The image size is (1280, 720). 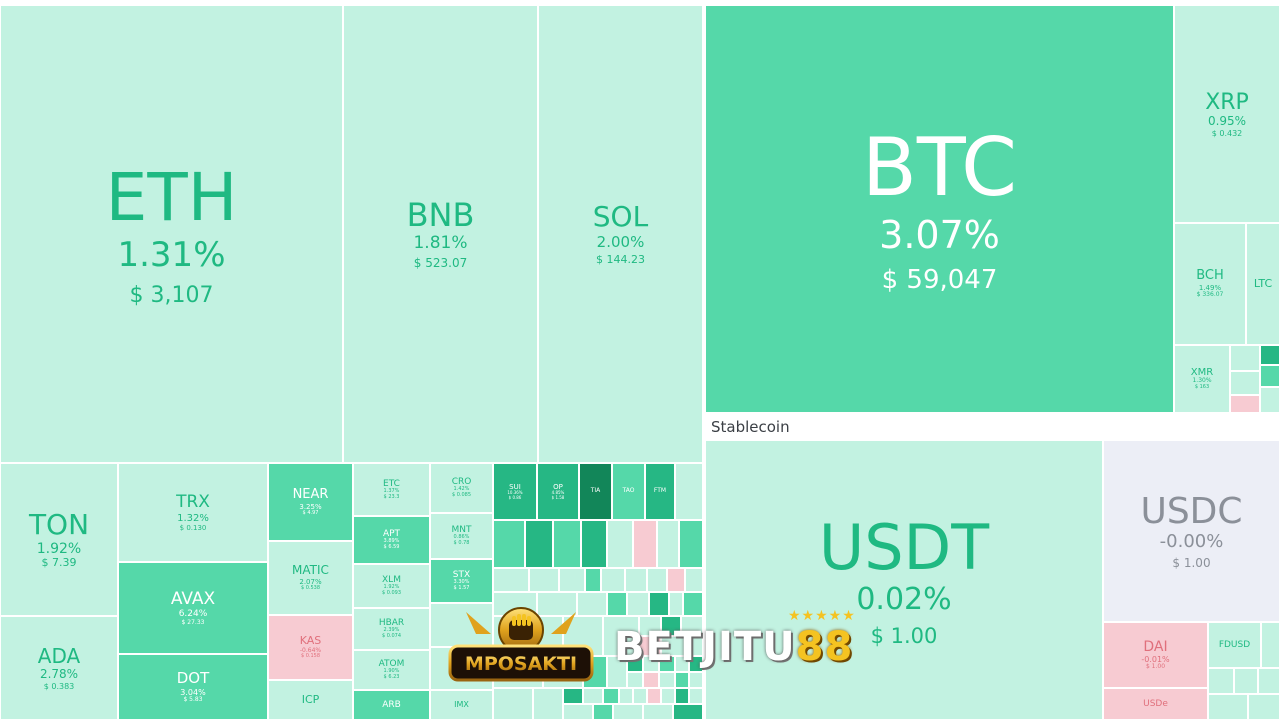 What do you see at coordinates (59, 539) in the screenshot?
I see `tile-ton: TON 1.92% $ 7.39` at bounding box center [59, 539].